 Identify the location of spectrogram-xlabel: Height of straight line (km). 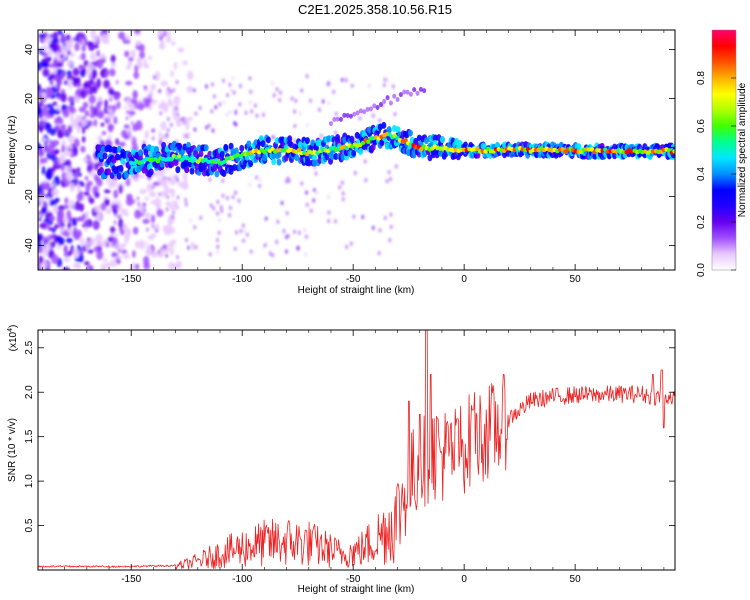
(356, 290).